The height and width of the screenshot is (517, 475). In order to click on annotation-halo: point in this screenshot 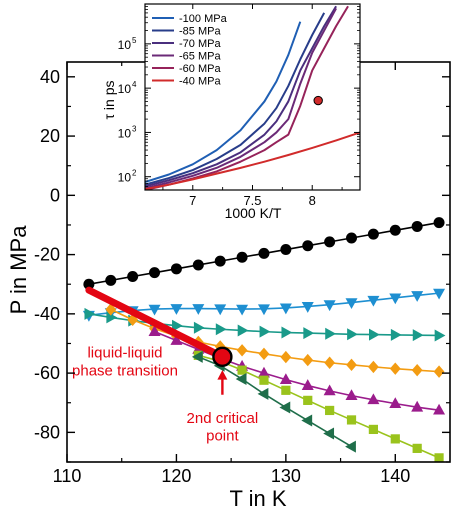, I will do `click(222, 436)`.